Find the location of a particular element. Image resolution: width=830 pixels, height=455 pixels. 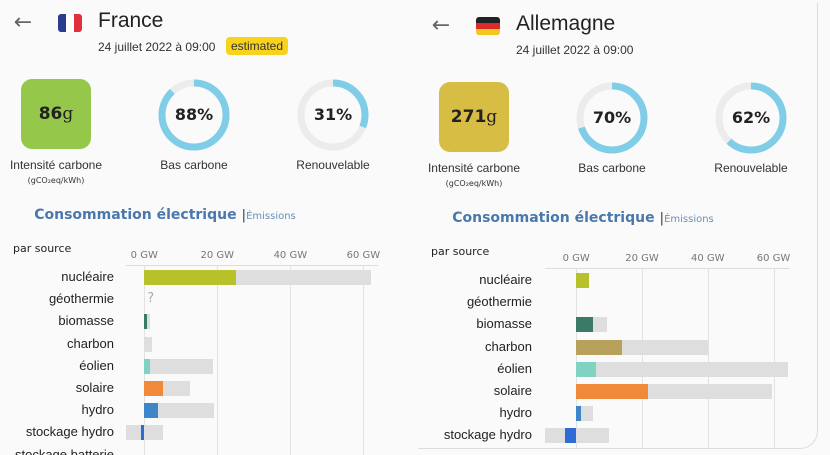

carbon-intensity-box: 86 g is located at coordinates (56, 114).